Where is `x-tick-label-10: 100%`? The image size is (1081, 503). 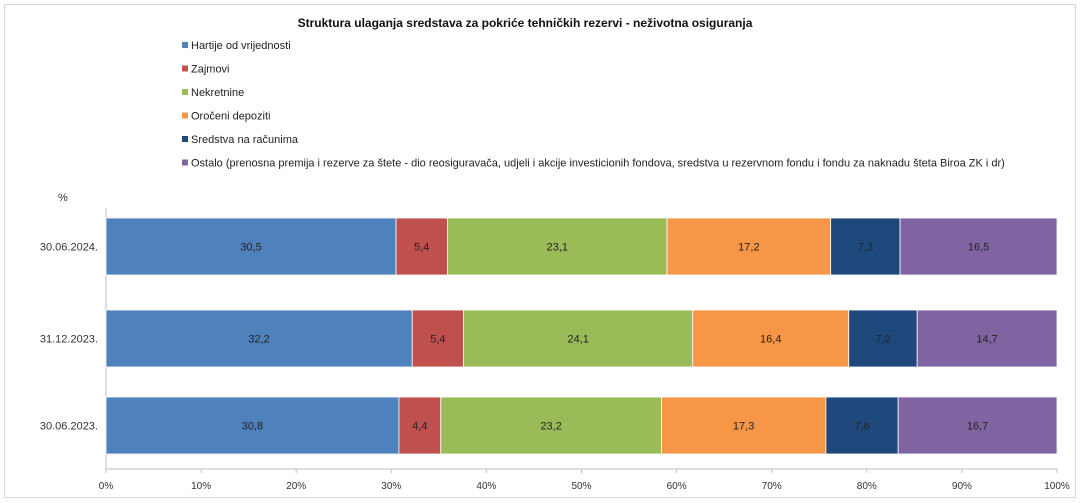
x-tick-label-10: 100% is located at coordinates (1057, 486).